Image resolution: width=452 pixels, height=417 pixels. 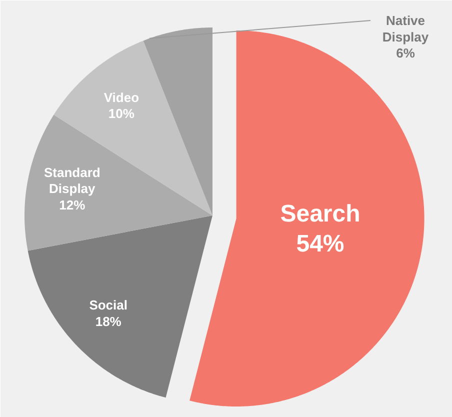 What do you see at coordinates (108, 305) in the screenshot?
I see `slice-label: Social` at bounding box center [108, 305].